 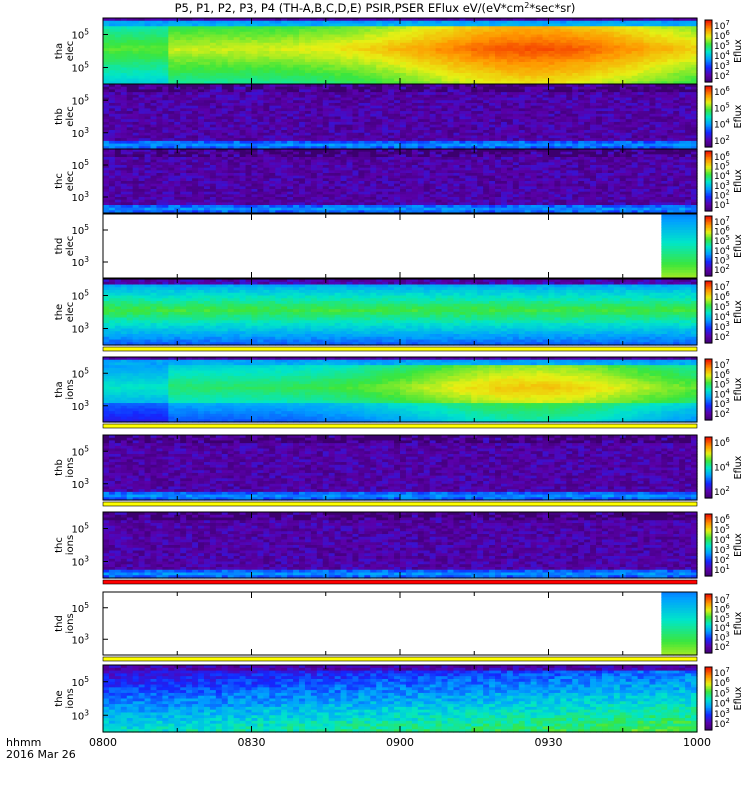 What do you see at coordinates (59, 116) in the screenshot?
I see `panel-label-probe: thb` at bounding box center [59, 116].